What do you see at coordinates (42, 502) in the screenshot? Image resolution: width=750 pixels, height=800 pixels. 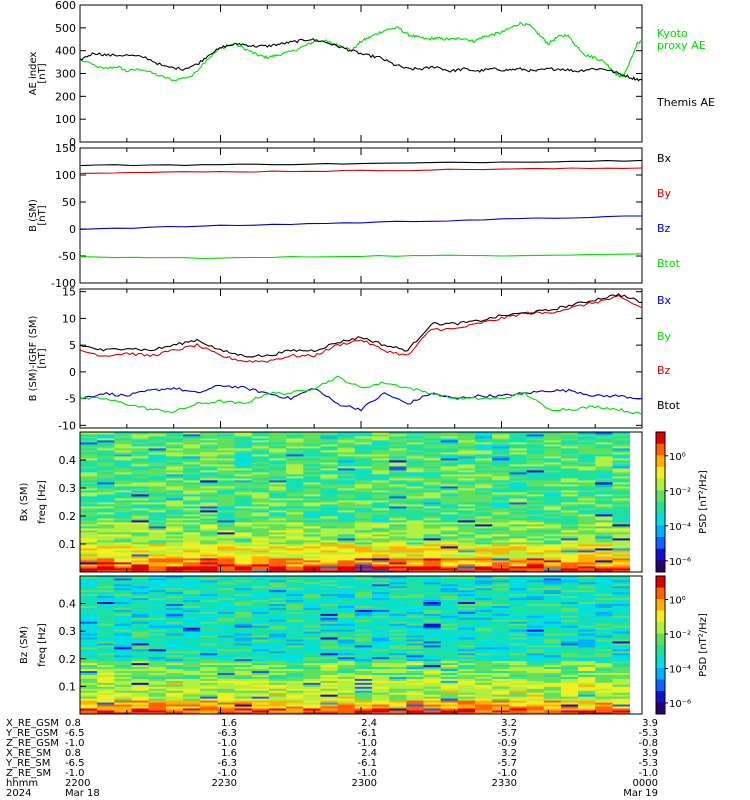 I see `y-axis-label: freq [Hz]` at bounding box center [42, 502].